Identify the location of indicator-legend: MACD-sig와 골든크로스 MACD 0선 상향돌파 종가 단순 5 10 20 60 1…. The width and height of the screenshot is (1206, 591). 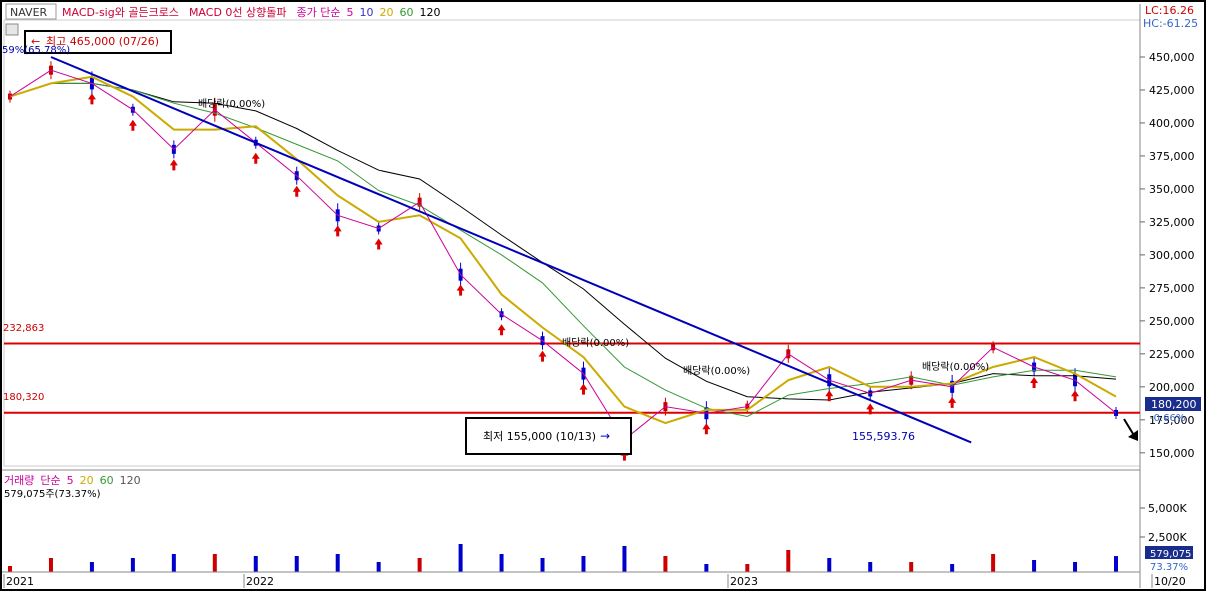
(251, 12).